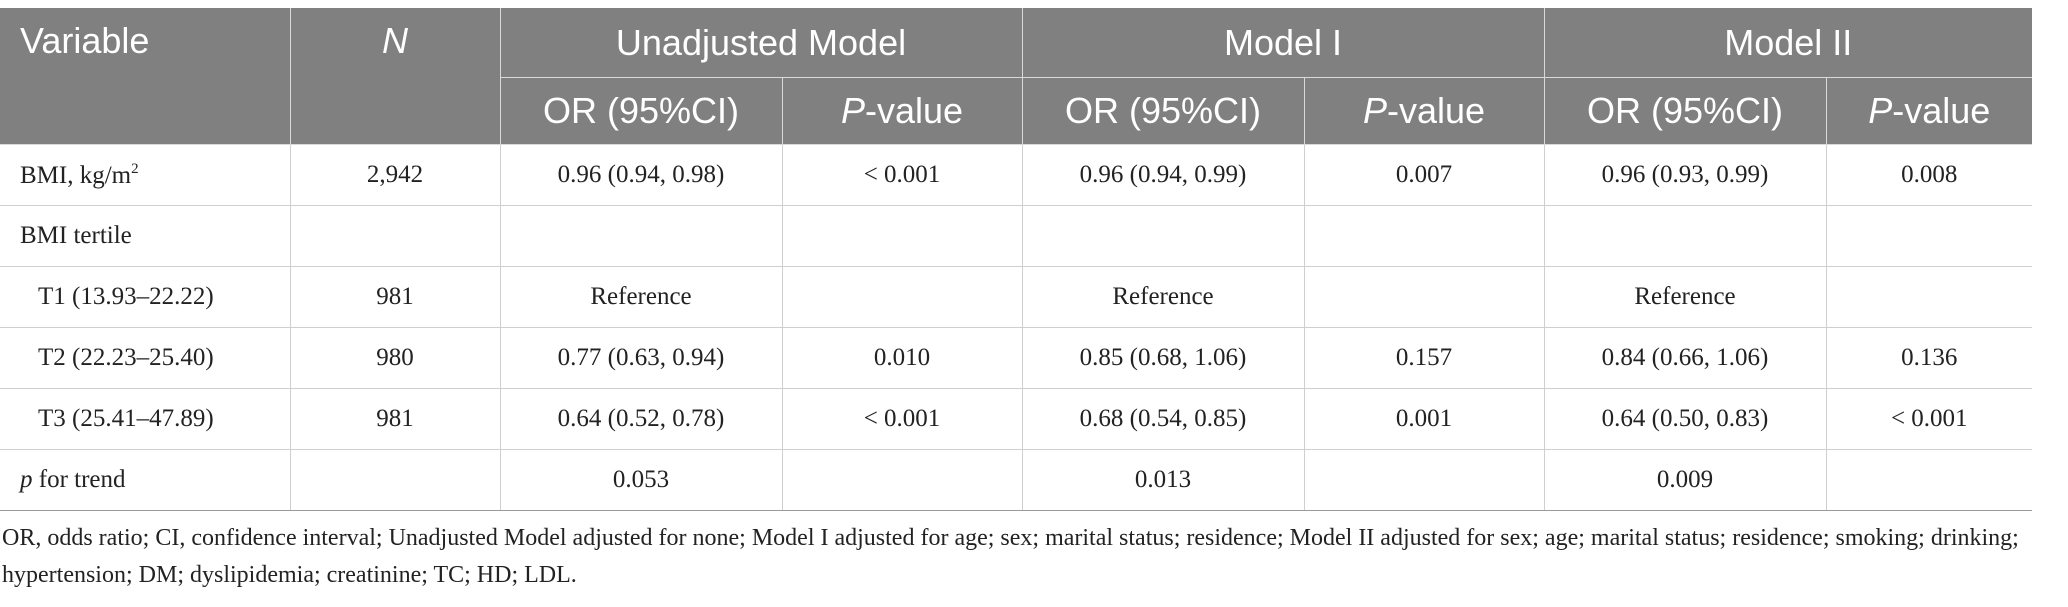  Describe the element at coordinates (641, 358) in the screenshot. I see `cell-or-unadjusted: 0.77 (0.63, 0.94)` at that location.